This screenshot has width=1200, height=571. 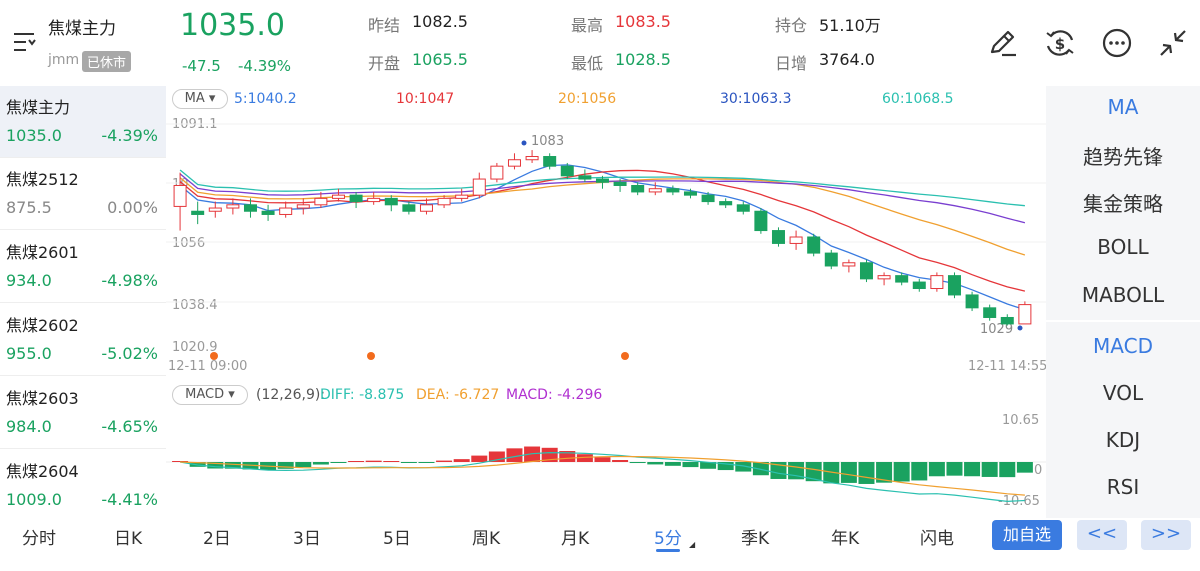 I want to click on watchlist-item: 焦煤2601 934.0 -4.98%, so click(x=83, y=267).